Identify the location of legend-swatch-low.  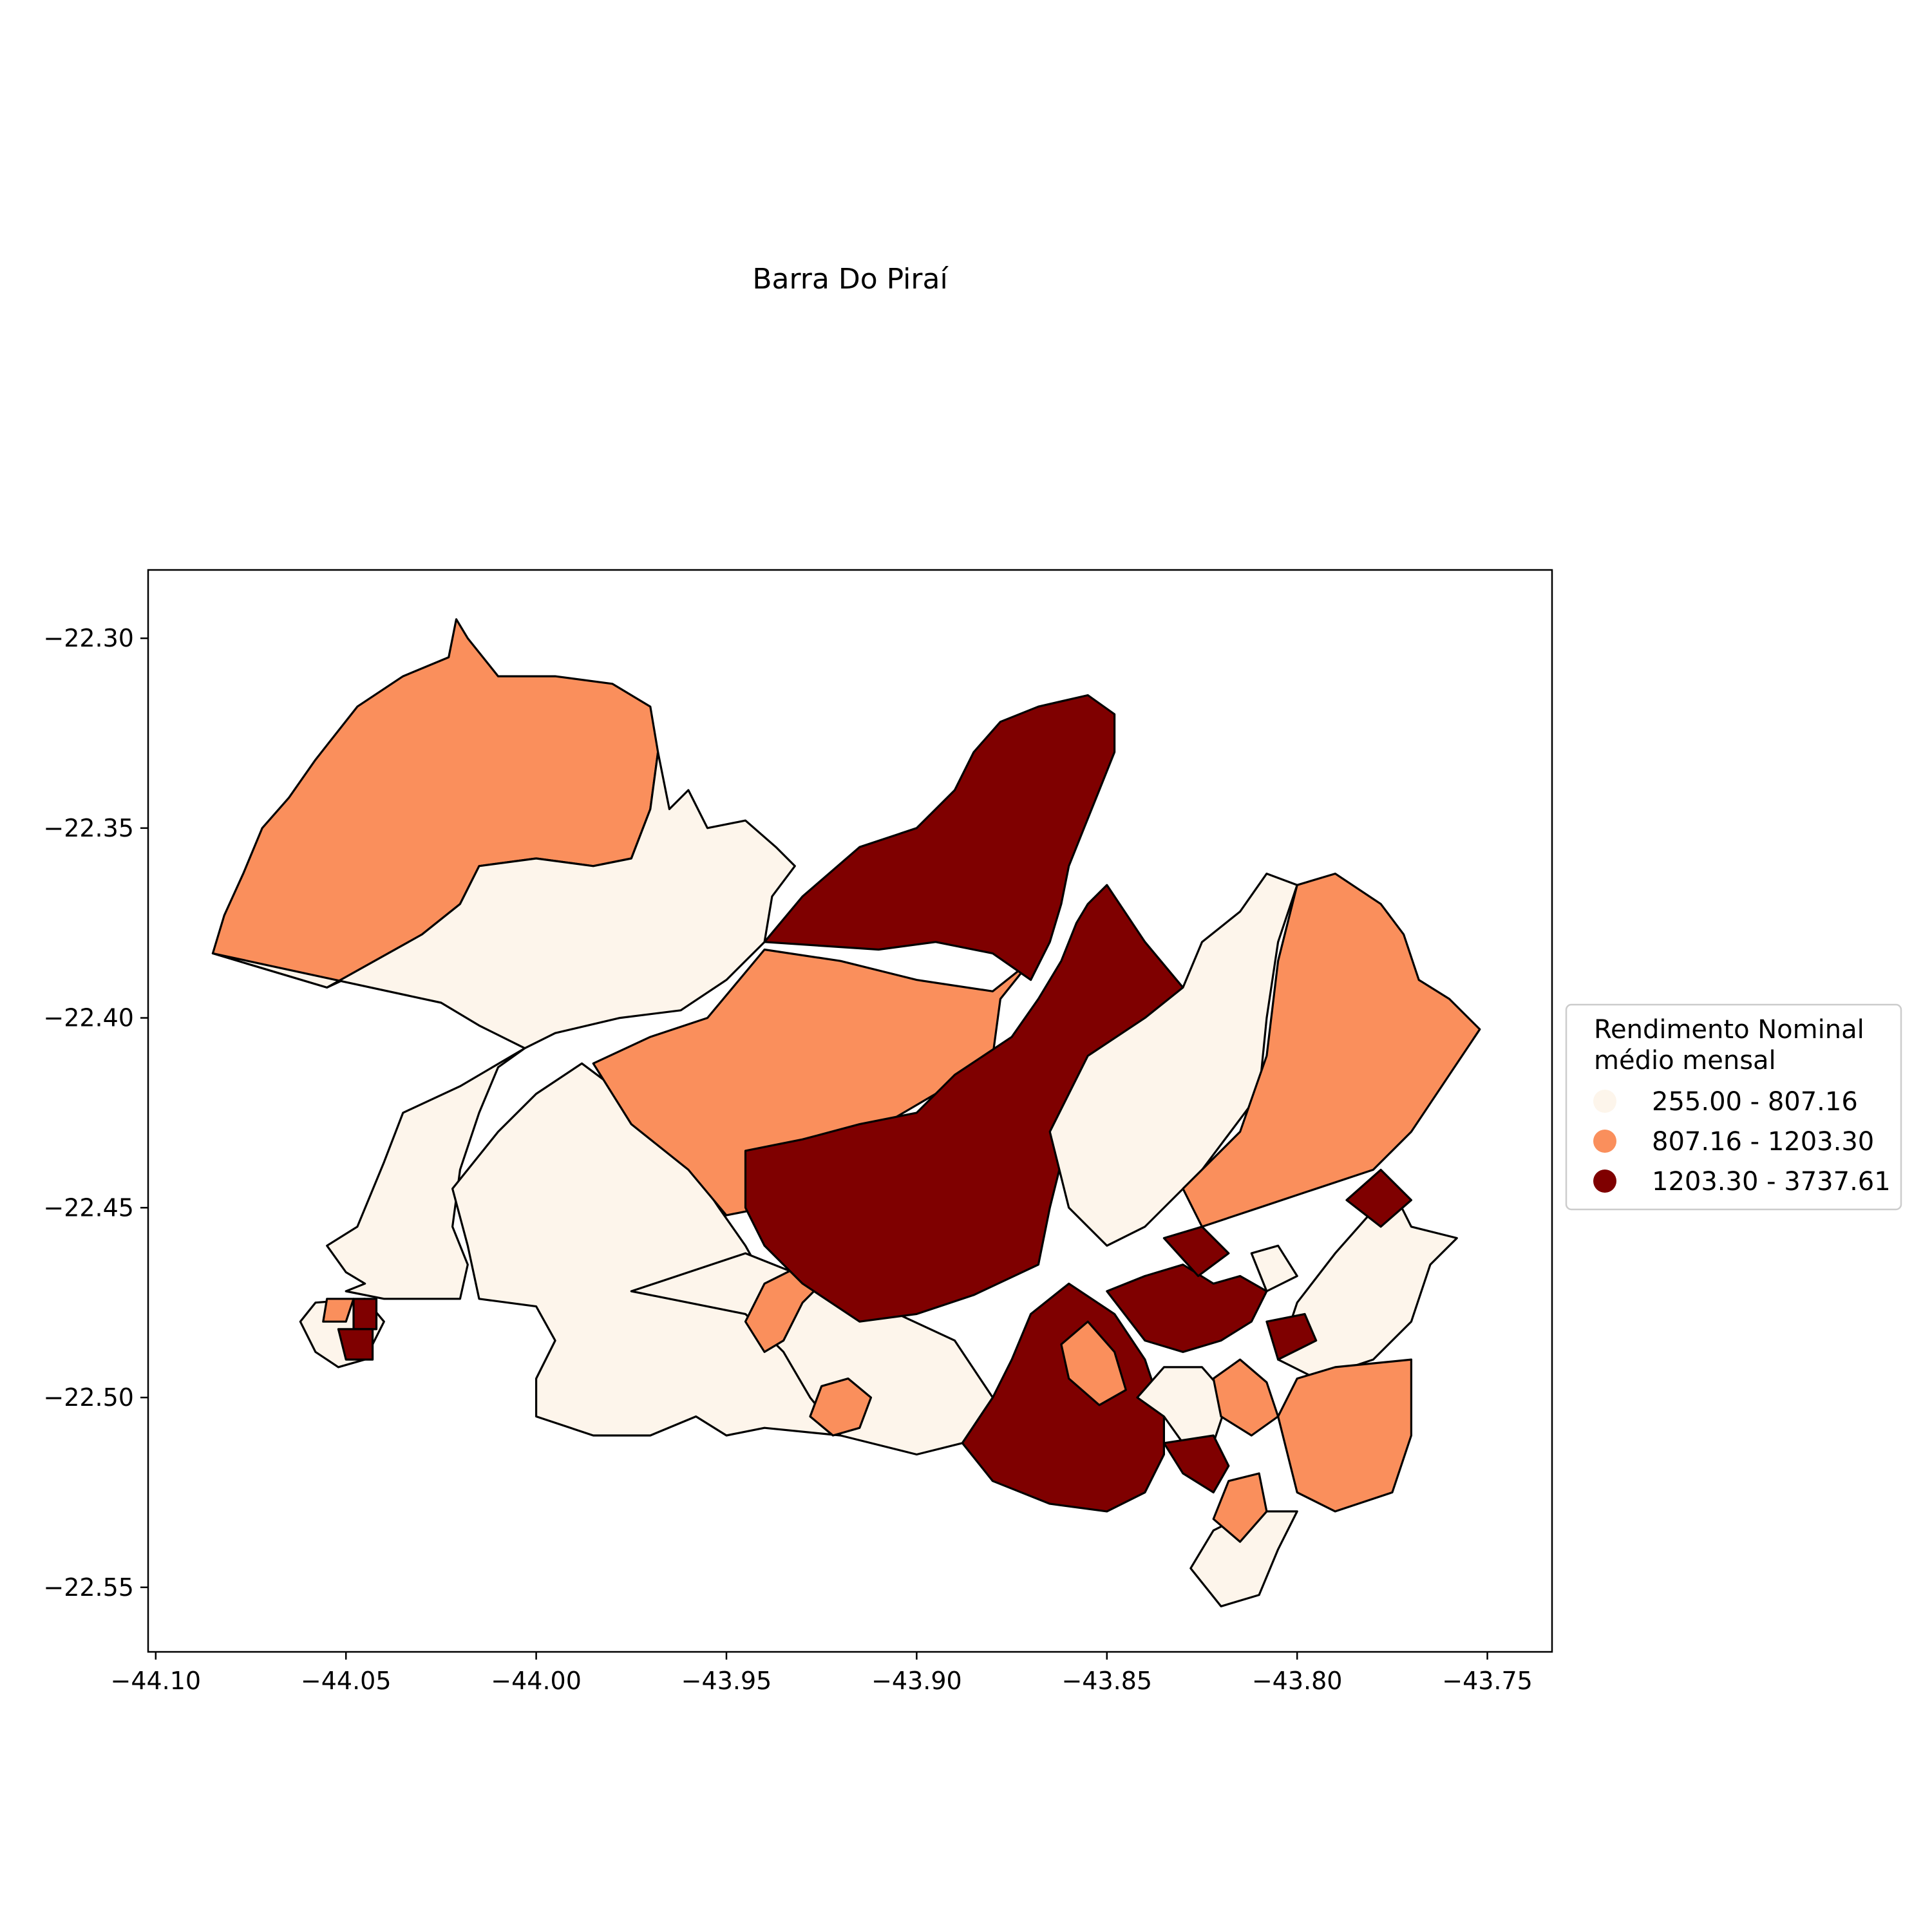
(1605, 1101).